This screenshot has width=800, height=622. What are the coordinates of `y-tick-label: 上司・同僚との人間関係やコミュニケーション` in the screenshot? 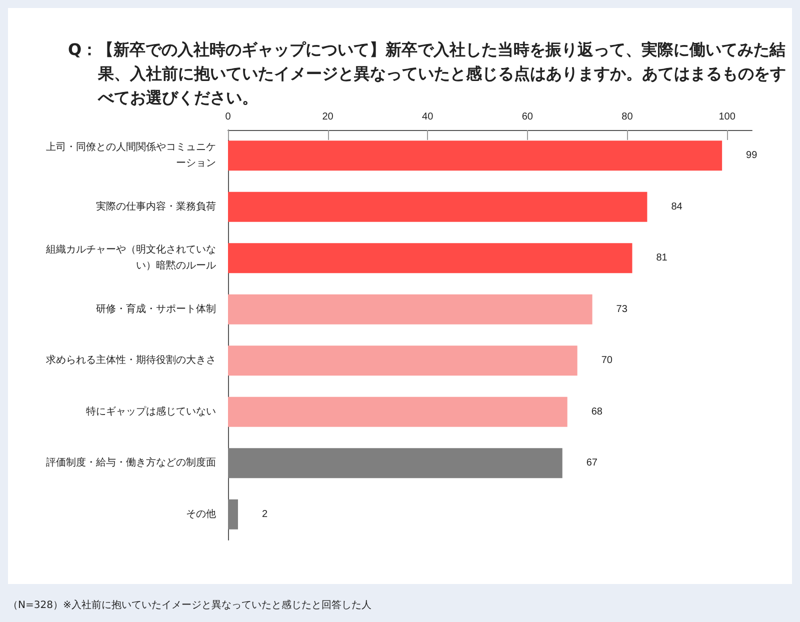 It's located at (131, 155).